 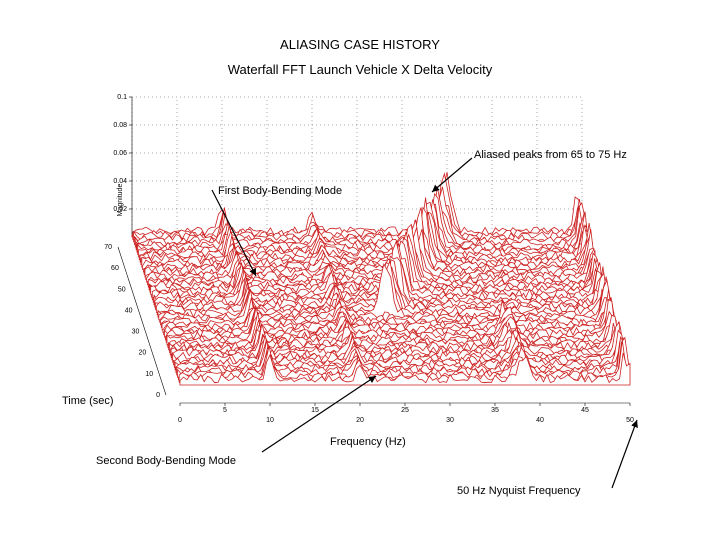 What do you see at coordinates (108, 247) in the screenshot?
I see `y-tick-label-7: 70` at bounding box center [108, 247].